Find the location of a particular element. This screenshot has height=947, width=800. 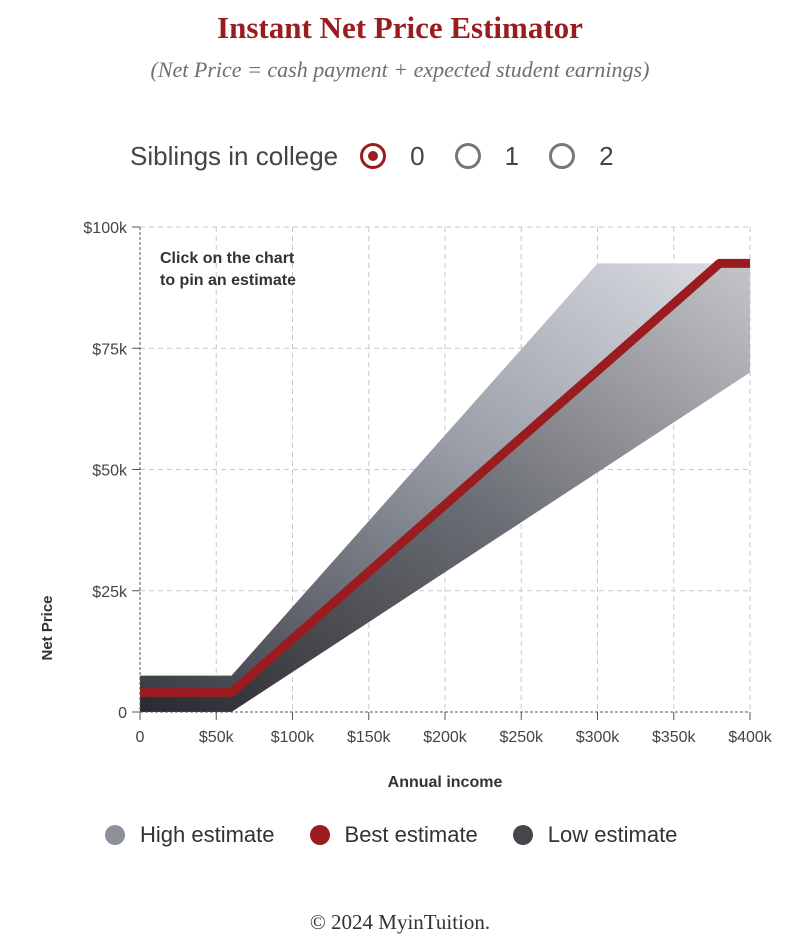

chart-annotation-line: Click on the chart is located at coordinates (227, 258).